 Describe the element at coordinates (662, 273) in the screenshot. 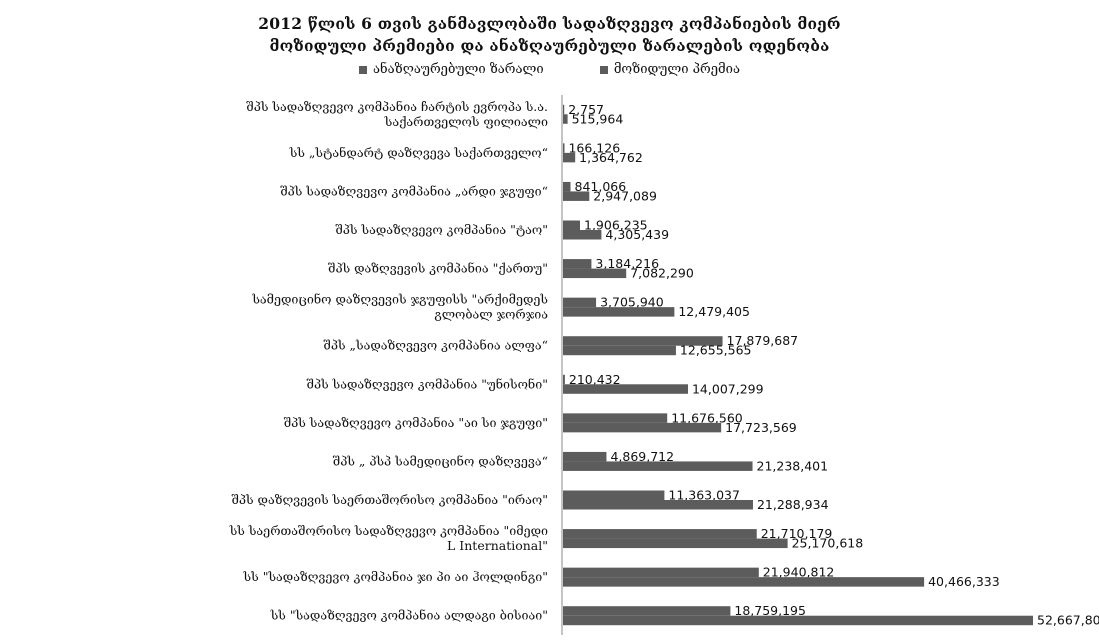

I see `value-label-premiums: 7,082,290` at that location.